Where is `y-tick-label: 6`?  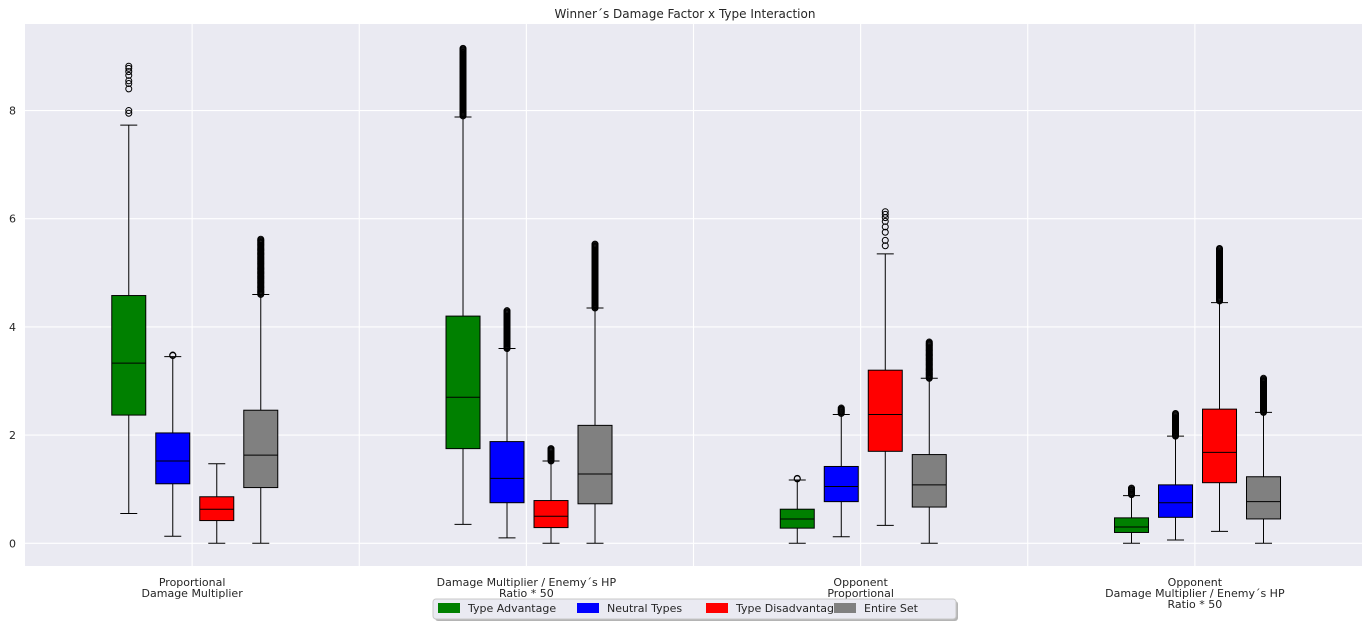 y-tick-label: 6 is located at coordinates (12, 219).